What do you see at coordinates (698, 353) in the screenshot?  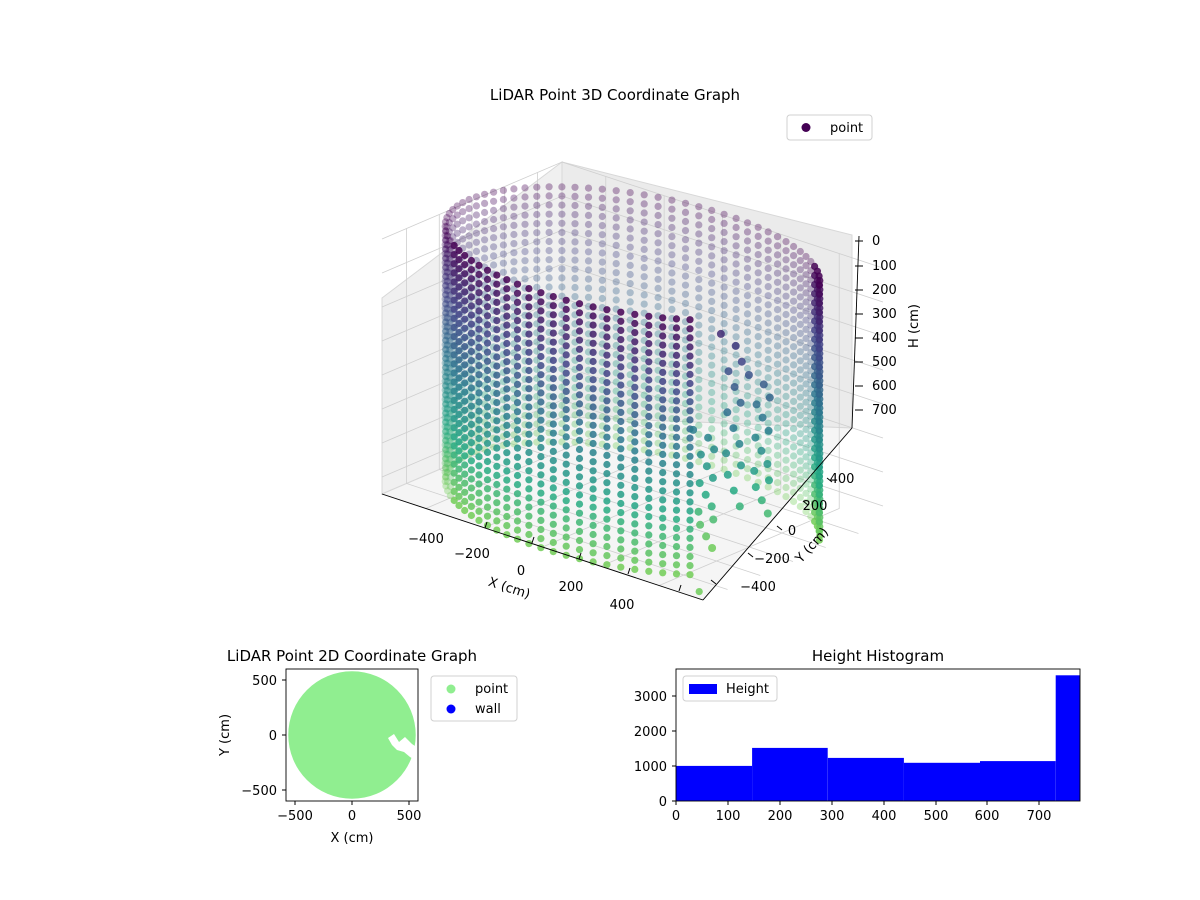 I see `chart-3d-gridline` at bounding box center [698, 353].